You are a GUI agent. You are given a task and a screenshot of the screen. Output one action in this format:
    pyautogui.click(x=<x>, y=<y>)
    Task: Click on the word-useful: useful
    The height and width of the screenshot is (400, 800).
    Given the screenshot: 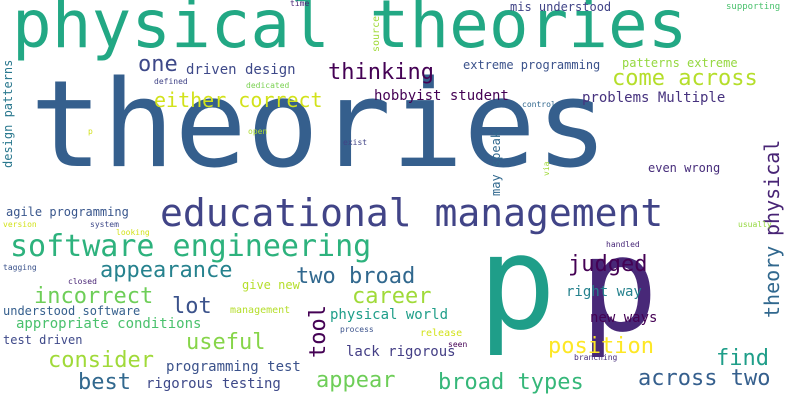 What is the action you would take?
    pyautogui.click(x=225, y=343)
    